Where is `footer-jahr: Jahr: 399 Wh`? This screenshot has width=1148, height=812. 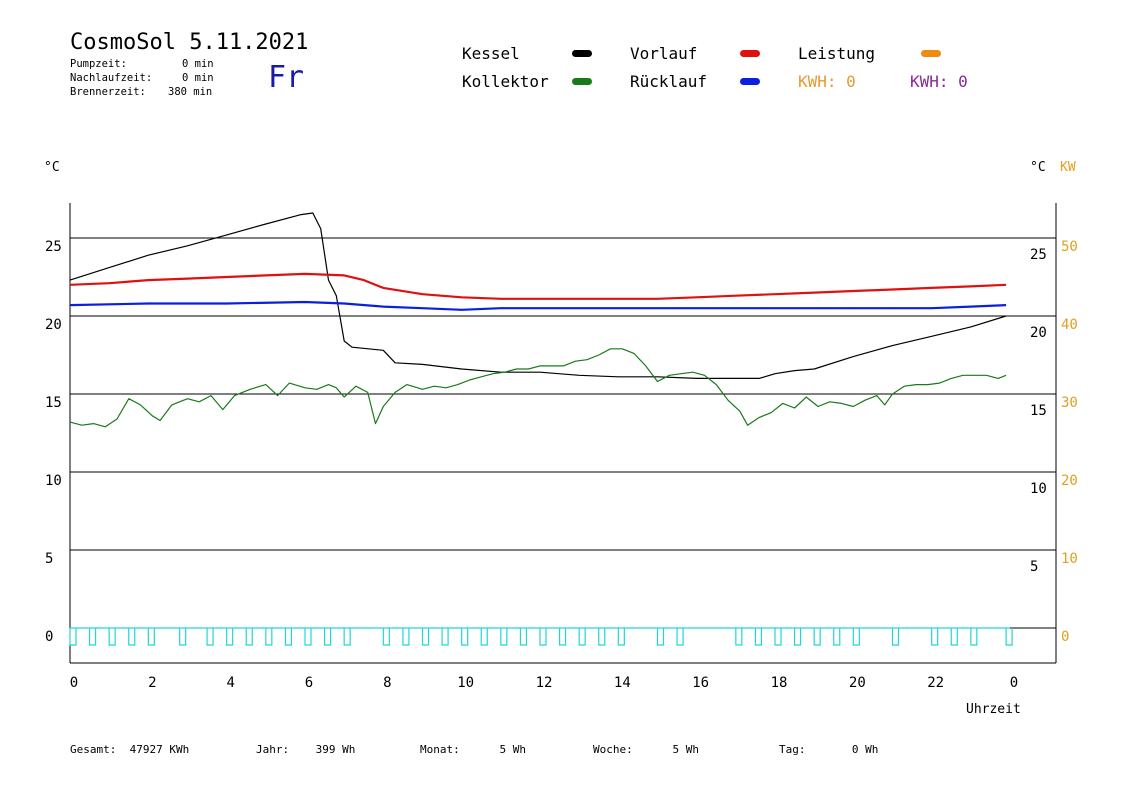
footer-jahr: Jahr: 399 Wh is located at coordinates (305, 749).